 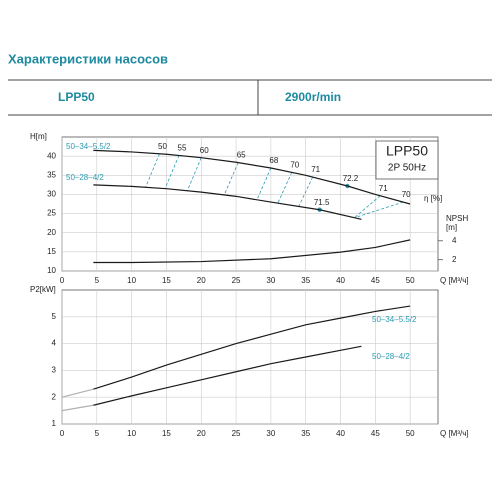 What do you see at coordinates (407, 168) in the screenshot?
I see `legend-subtitle: 2P 50Hz` at bounding box center [407, 168].